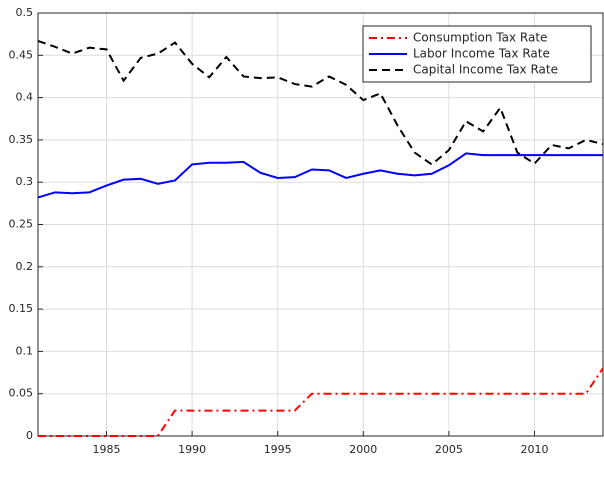 The height and width of the screenshot is (481, 604). I want to click on x-tick-label: 2000, so click(363, 449).